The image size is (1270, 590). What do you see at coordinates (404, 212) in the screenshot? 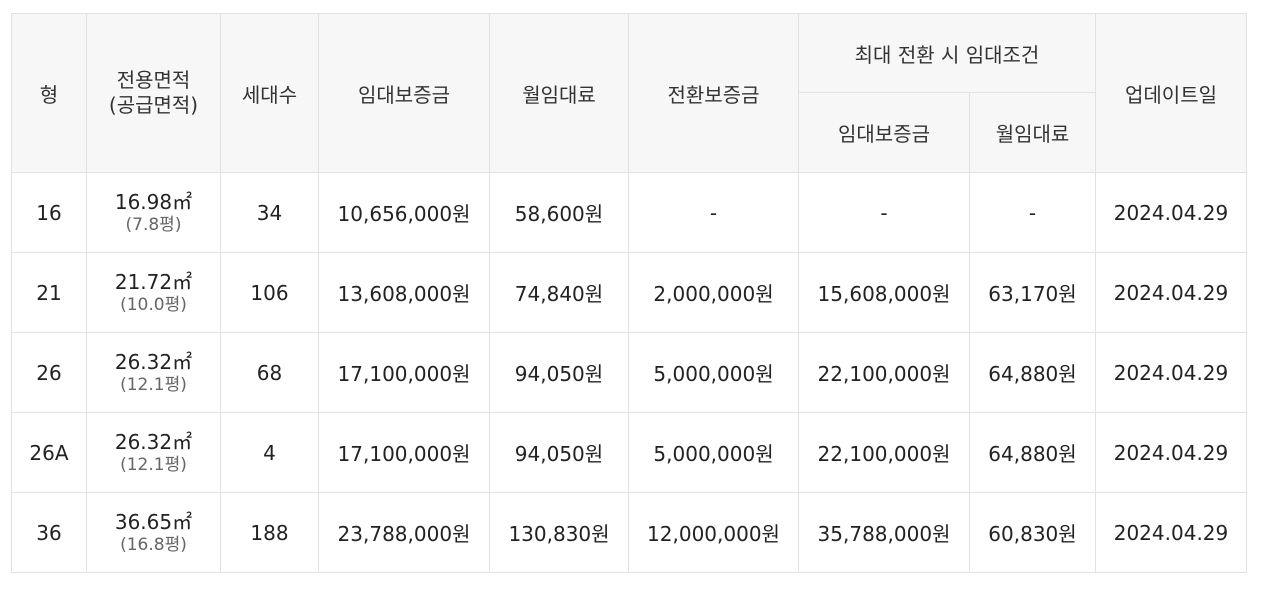
I see `cell-deposit: 10,656,000원` at bounding box center [404, 212].